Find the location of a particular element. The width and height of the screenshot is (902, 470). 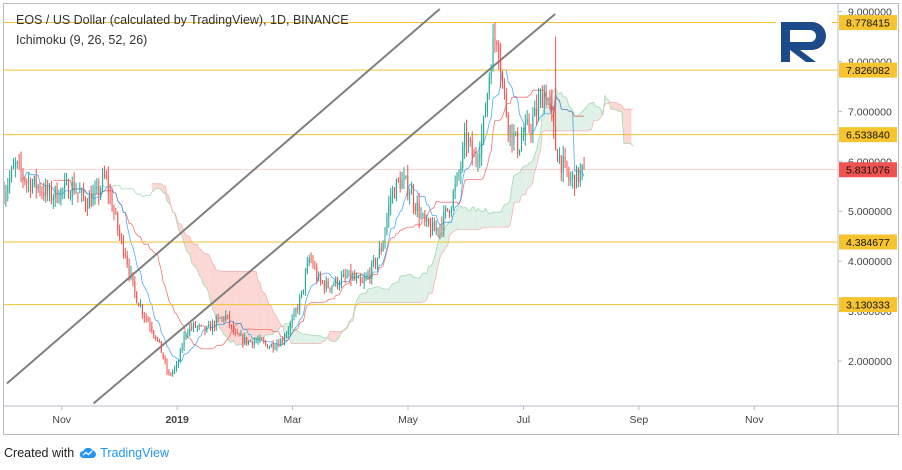

level-label-text: 3.130333 is located at coordinates (868, 306).